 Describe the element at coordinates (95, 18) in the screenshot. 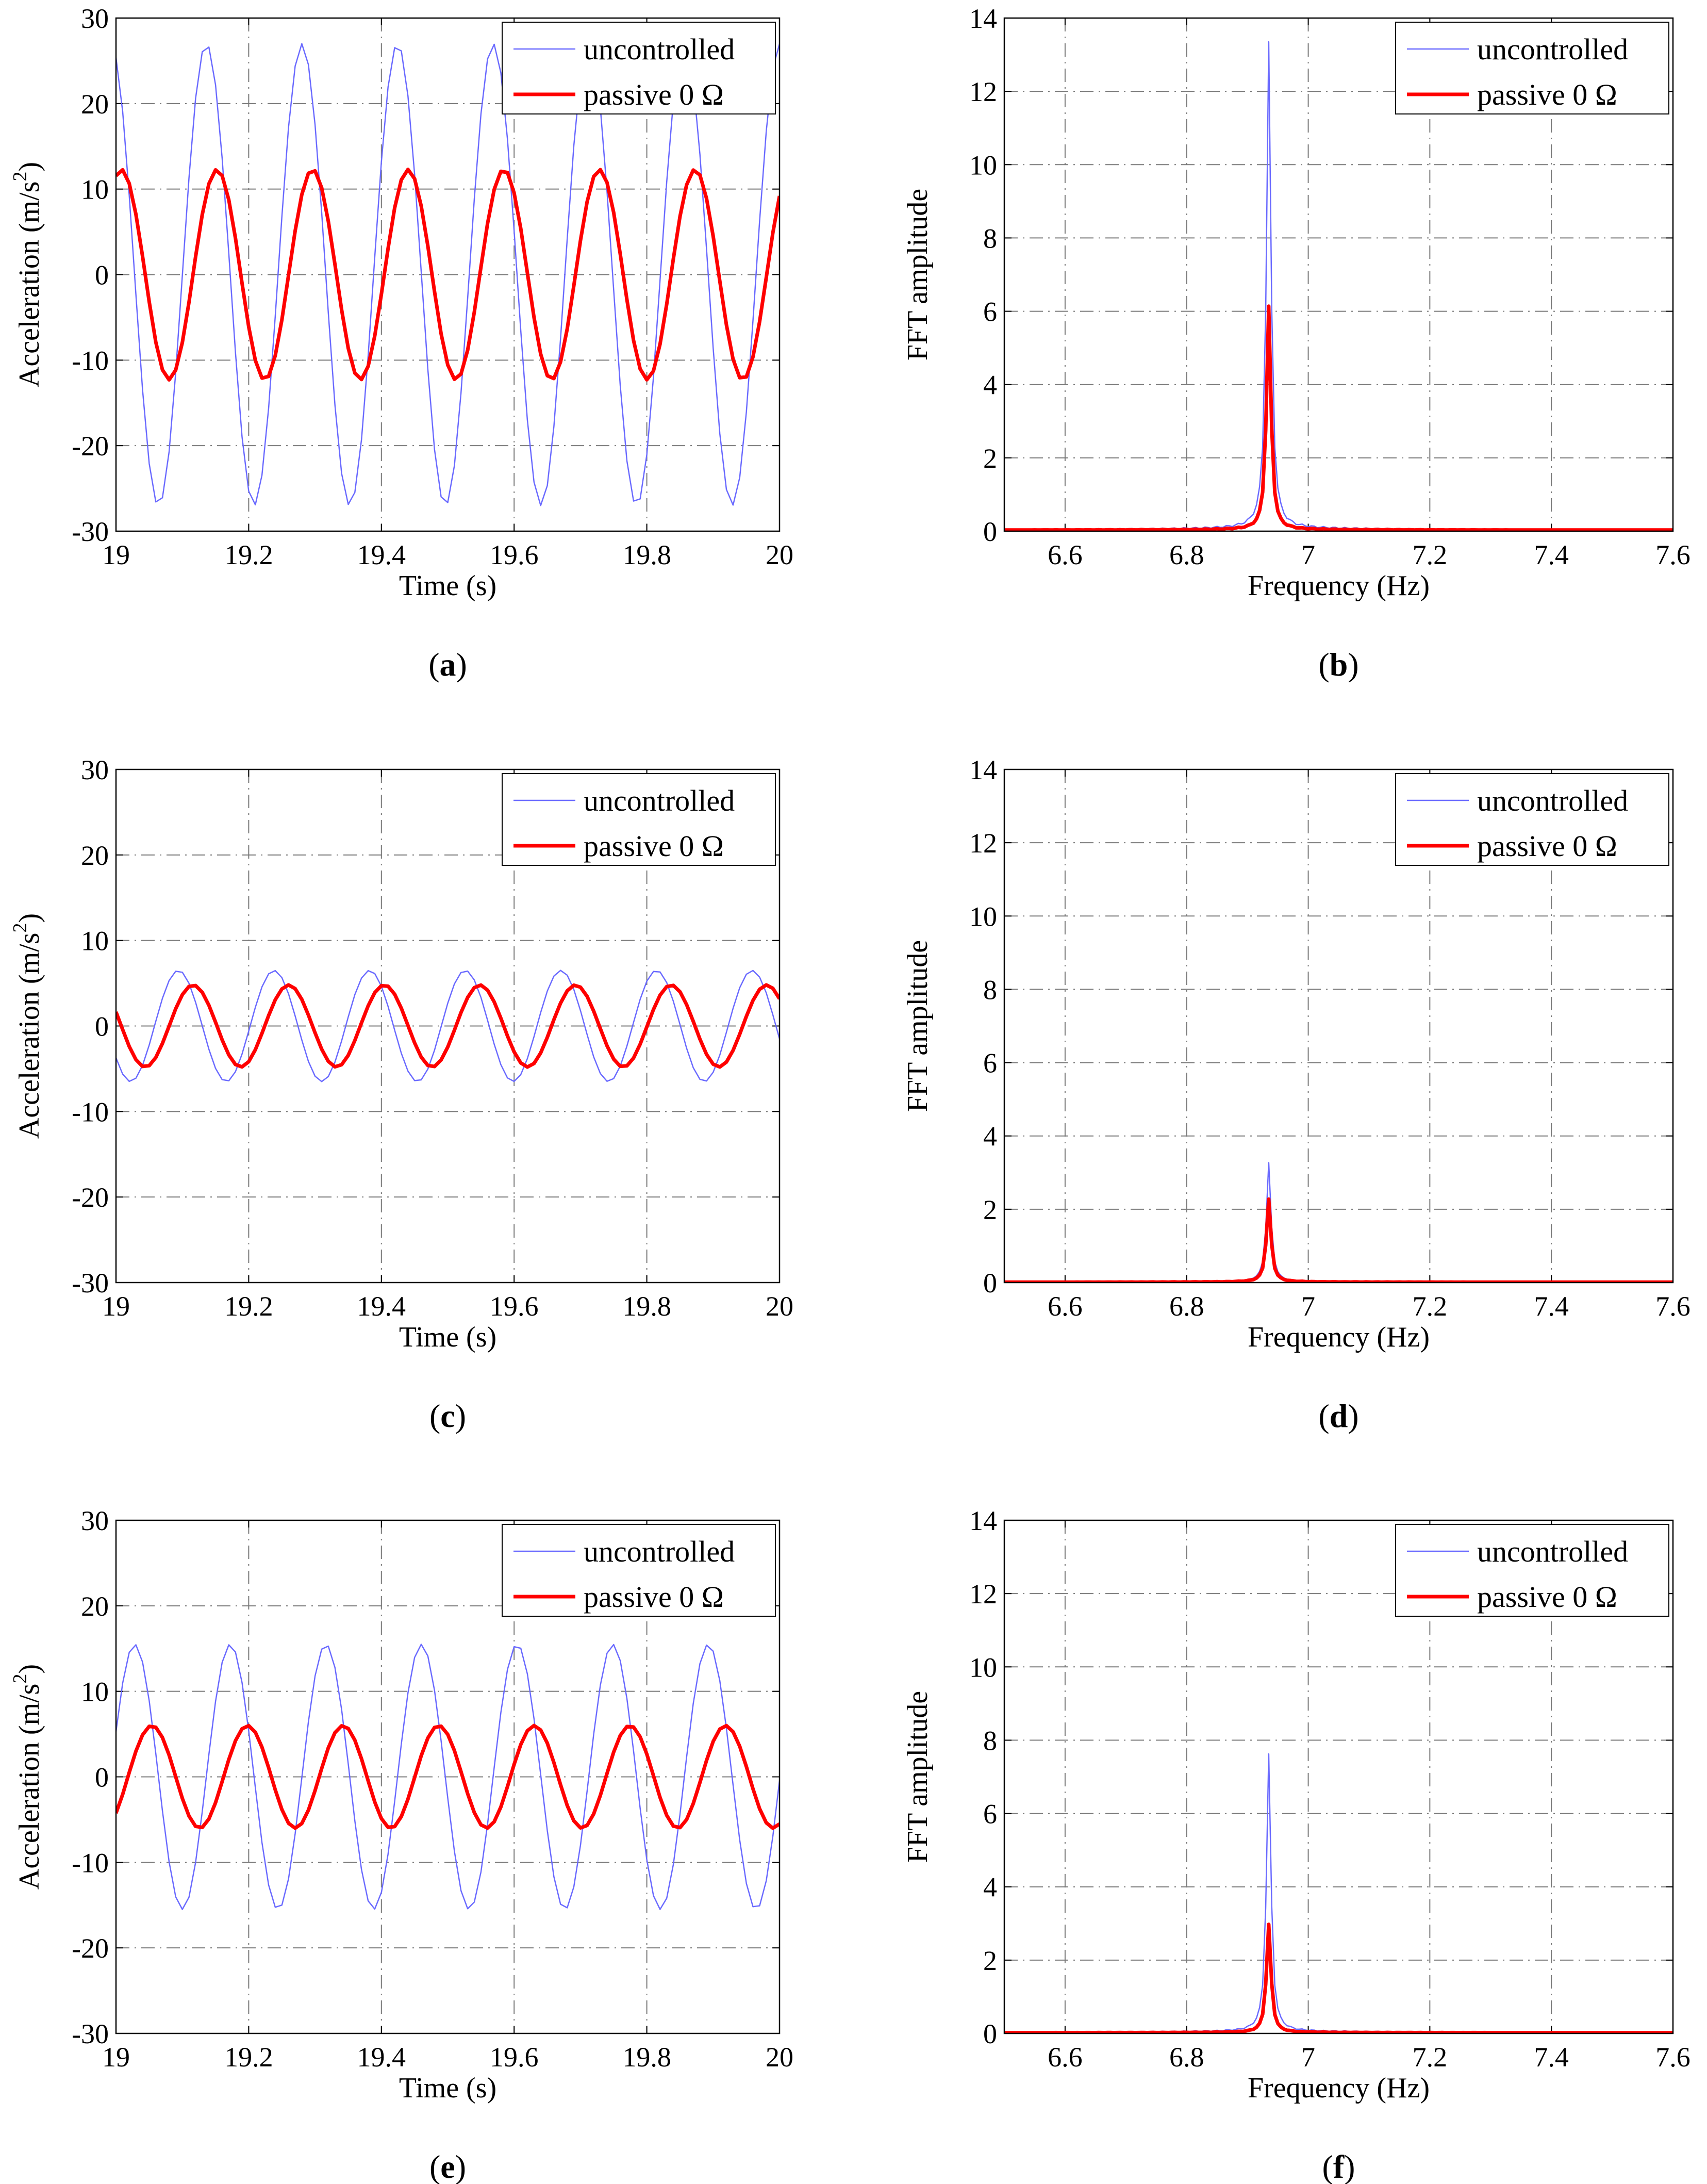

I see `y-tick-label: 30` at that location.